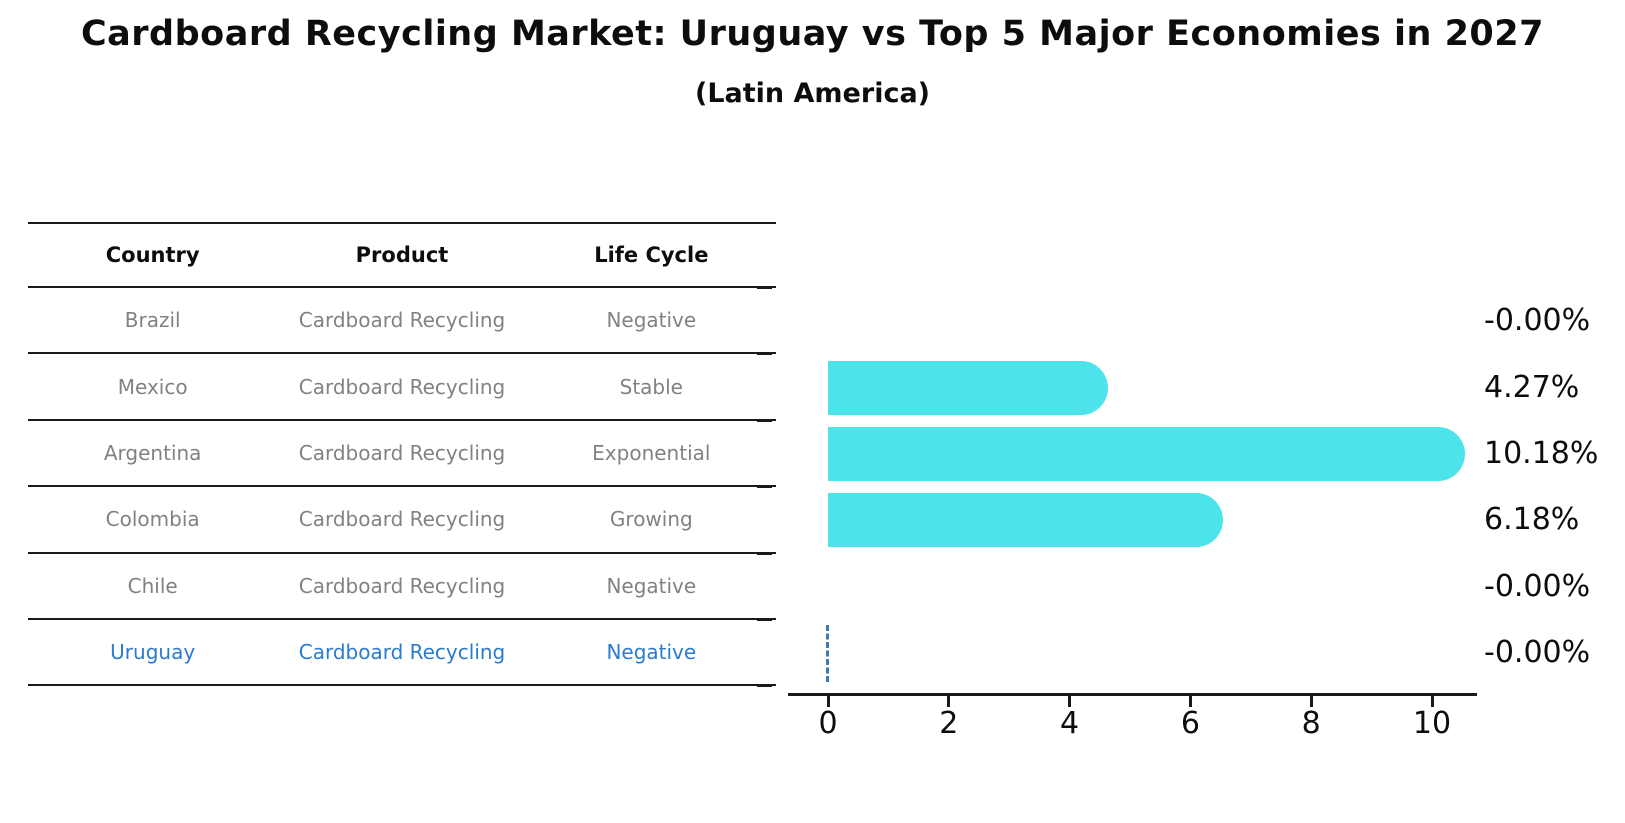 The width and height of the screenshot is (1625, 823). I want to click on x-axis-tick-label: 8, so click(1311, 723).